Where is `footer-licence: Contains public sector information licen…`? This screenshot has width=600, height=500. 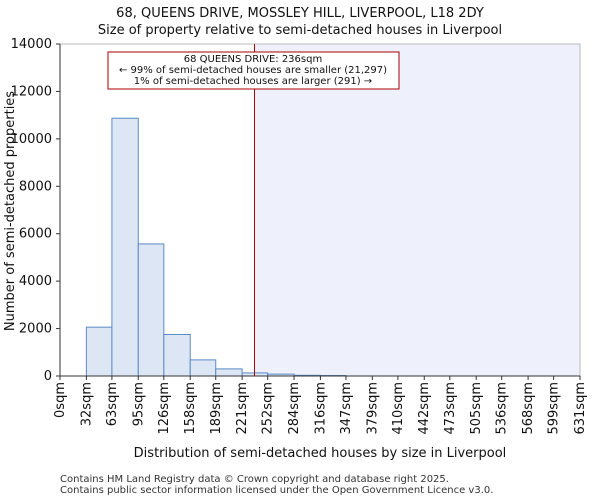
footer-licence: Contains public sector information licen… is located at coordinates (277, 490).